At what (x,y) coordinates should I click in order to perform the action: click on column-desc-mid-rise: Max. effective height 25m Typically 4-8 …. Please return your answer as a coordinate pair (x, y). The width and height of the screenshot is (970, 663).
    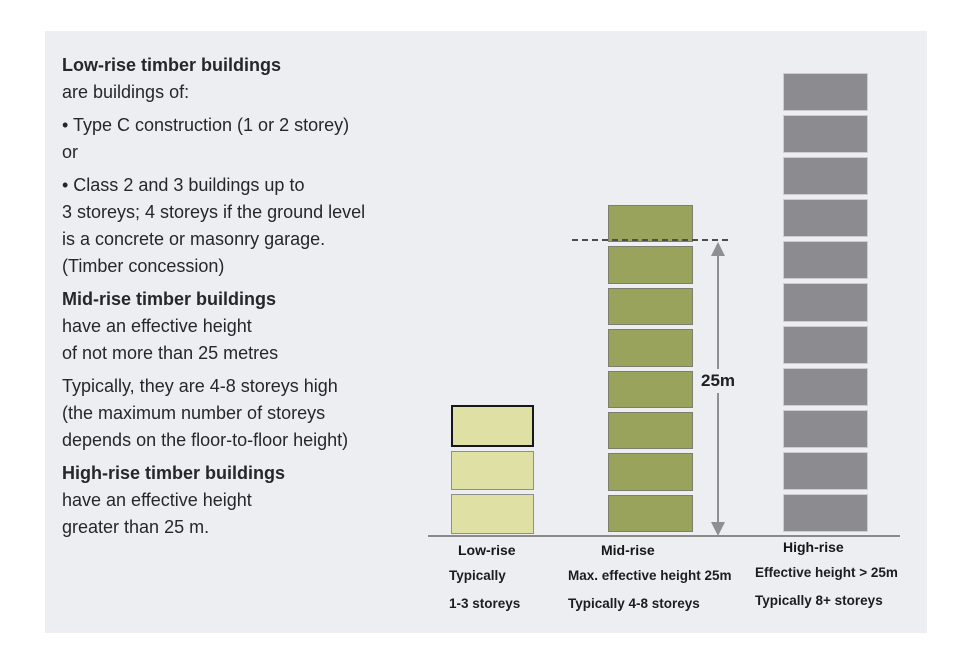
    Looking at the image, I should click on (650, 590).